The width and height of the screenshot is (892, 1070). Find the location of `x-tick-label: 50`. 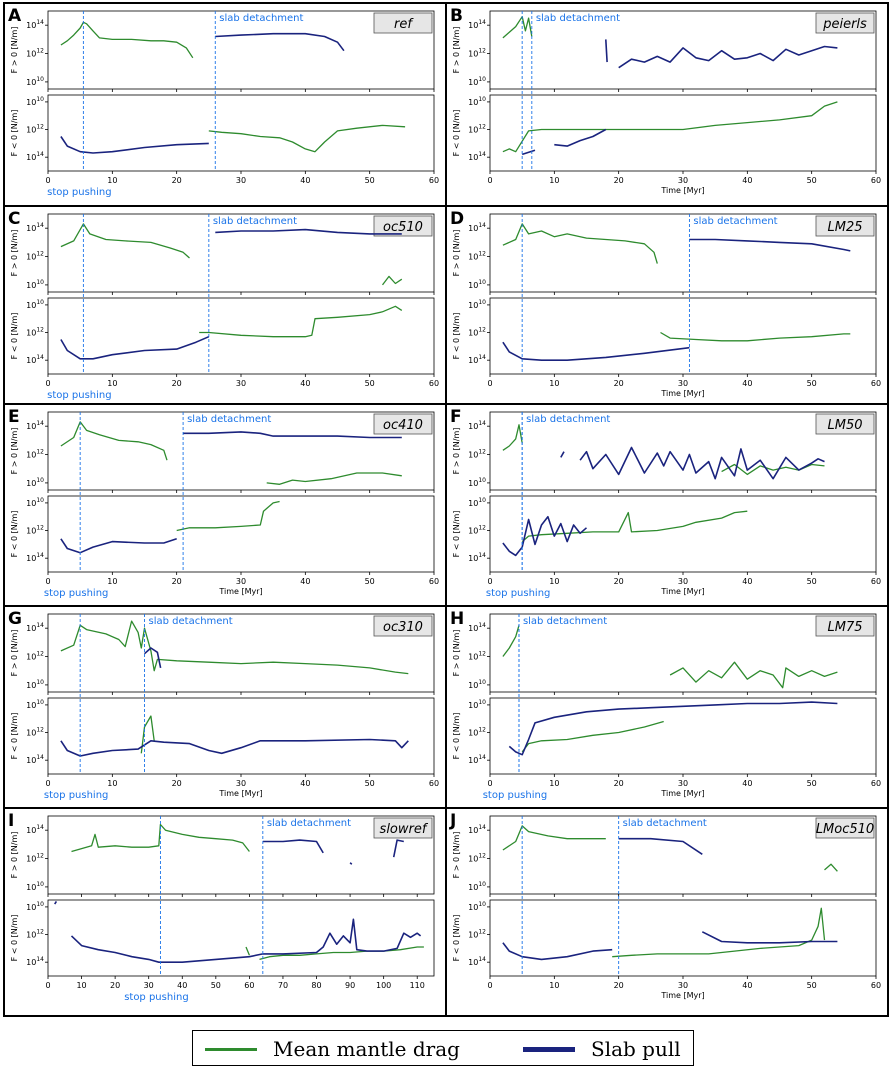

x-tick-label: 50 is located at coordinates (812, 783).